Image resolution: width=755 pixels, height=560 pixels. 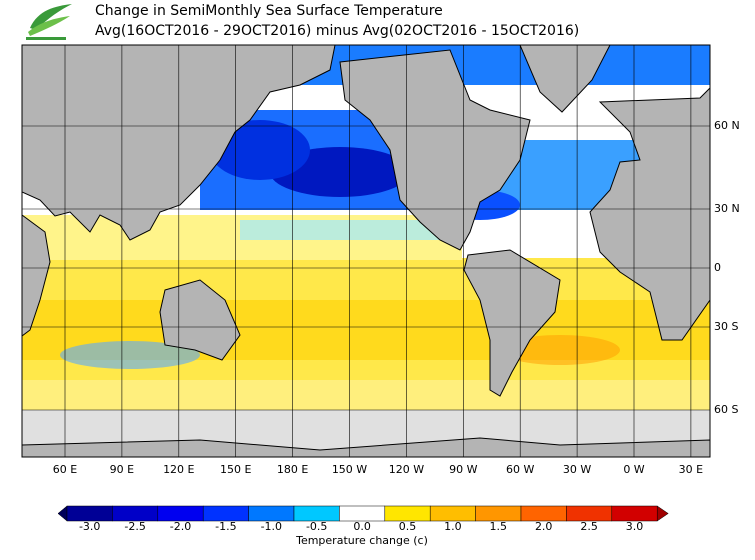 I want to click on lon-label: 60 E, so click(x=65, y=469).